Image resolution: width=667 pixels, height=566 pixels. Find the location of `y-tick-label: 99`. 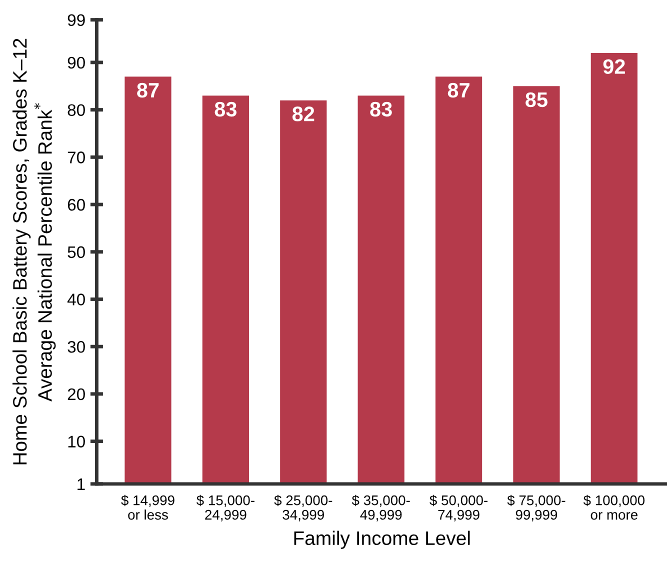

y-tick-label: 99 is located at coordinates (76, 20).